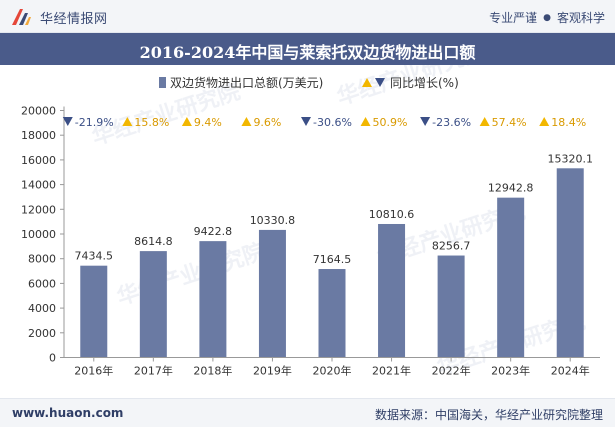 Image resolution: width=615 pixels, height=427 pixels. What do you see at coordinates (509, 122) in the screenshot?
I see `growth-label: 57.4%` at bounding box center [509, 122].